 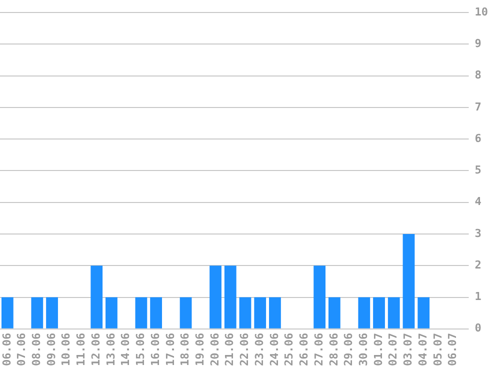 I want to click on x-tick-label: 18.06, so click(x=185, y=349).